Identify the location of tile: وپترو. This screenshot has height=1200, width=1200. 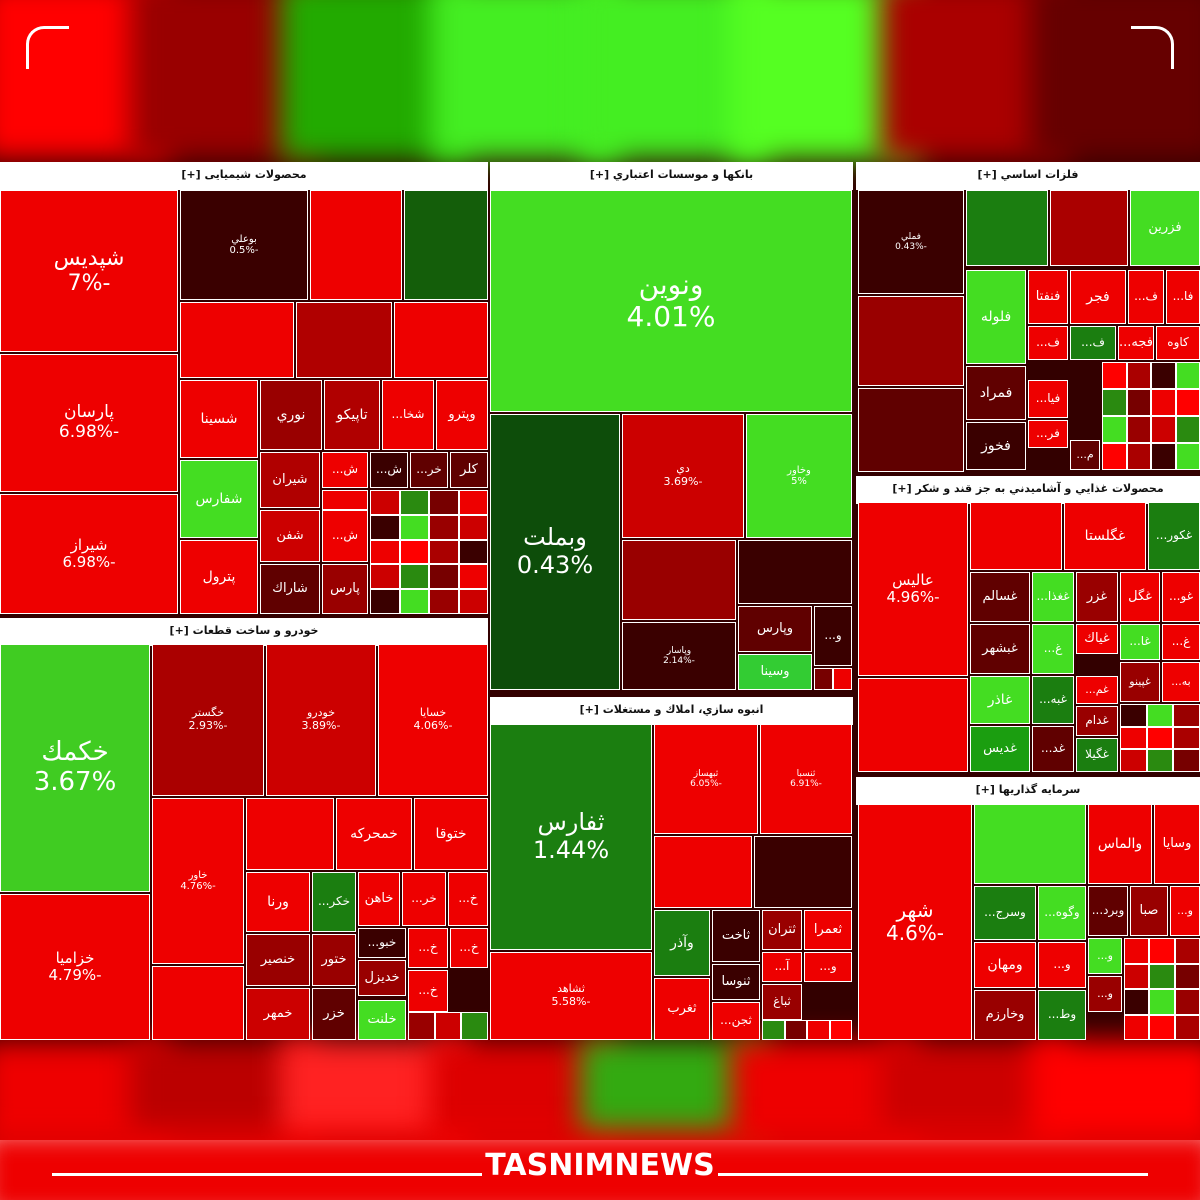
(462, 415).